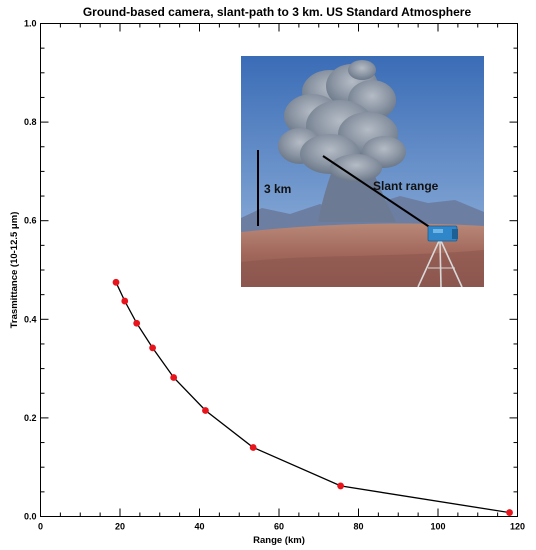  I want to click on x-tick-label: 60, so click(279, 527).